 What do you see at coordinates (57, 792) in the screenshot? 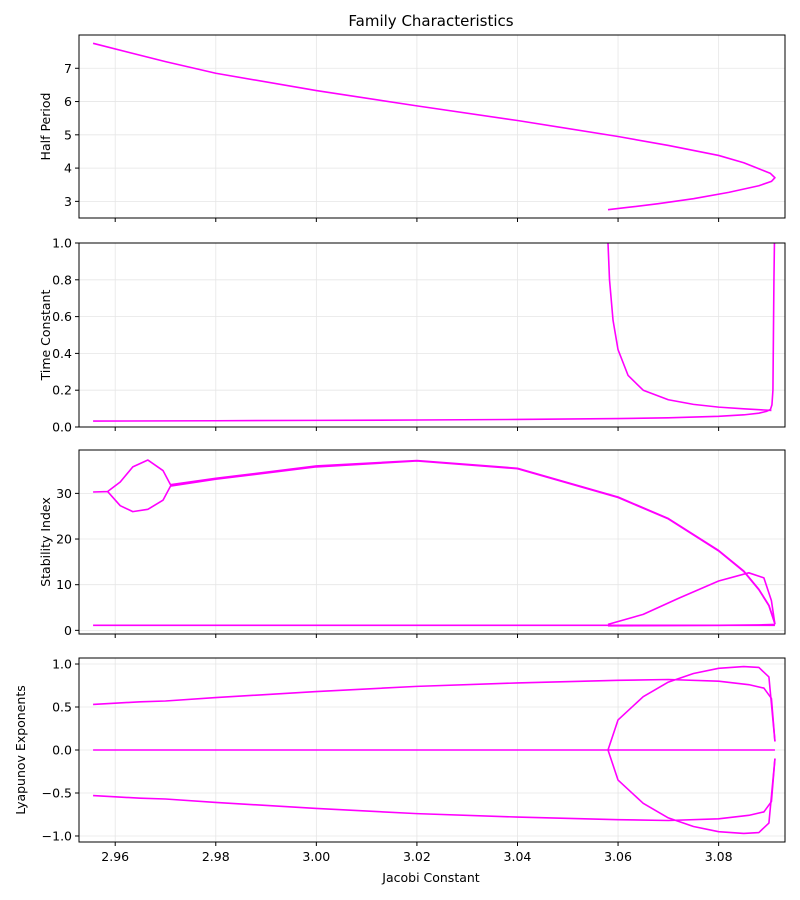
I see `y-tick-label-1: −0.5` at bounding box center [57, 792].